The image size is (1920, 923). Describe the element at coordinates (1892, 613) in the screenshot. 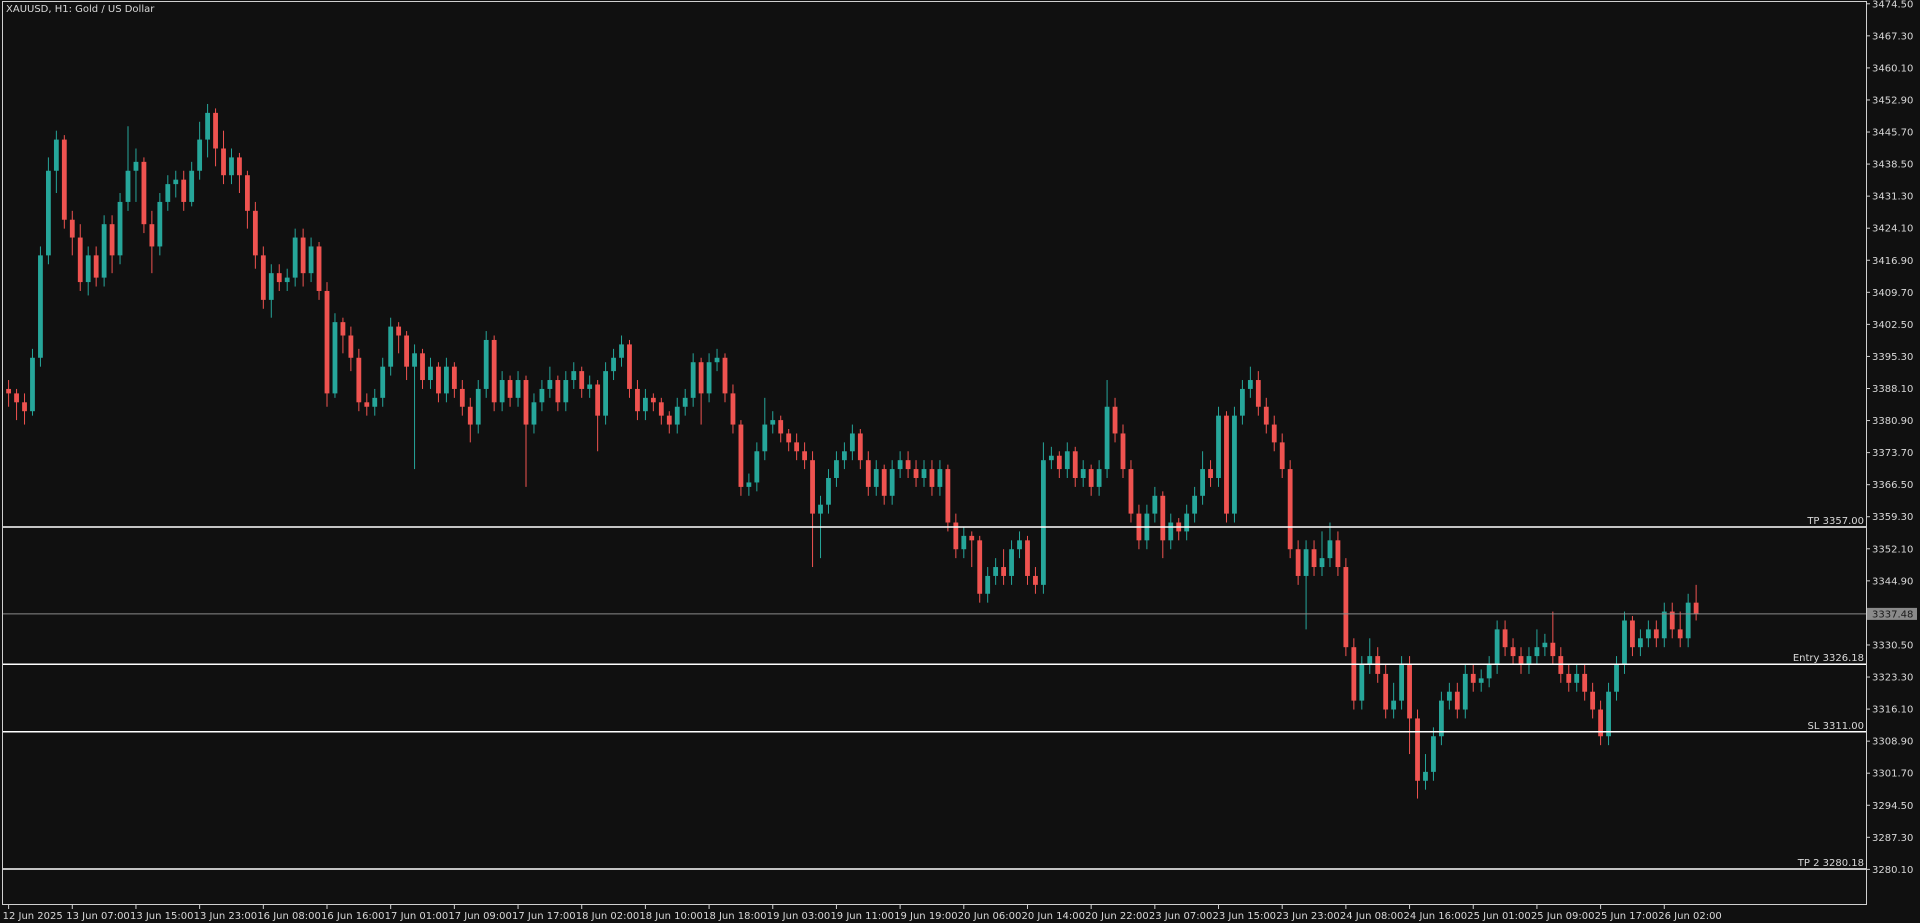

I see `bid-label-box` at that location.